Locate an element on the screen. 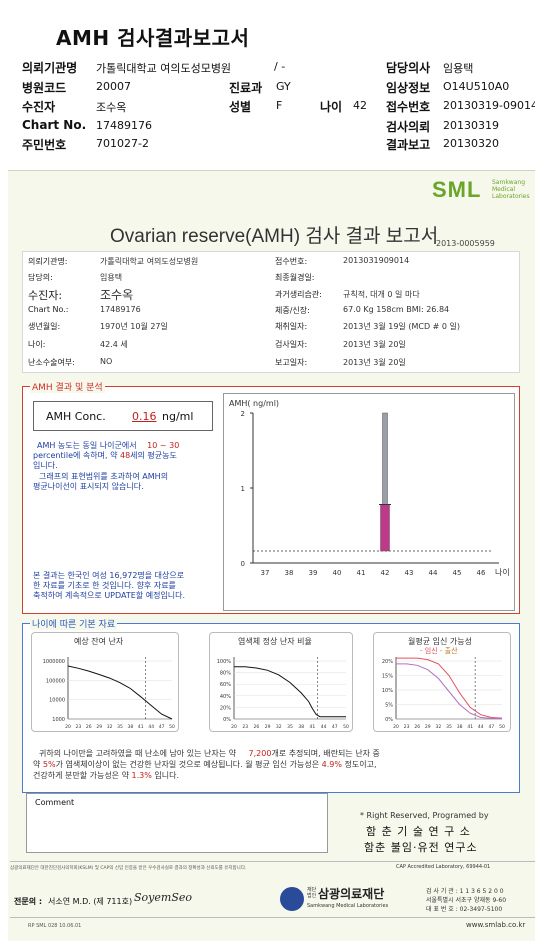  normal-oocytes-chart: 0% 20% 40% 60% 80% 100% 20 23 26 29 32 35 38 41 44 47 50 is located at coordinates (283, 693).